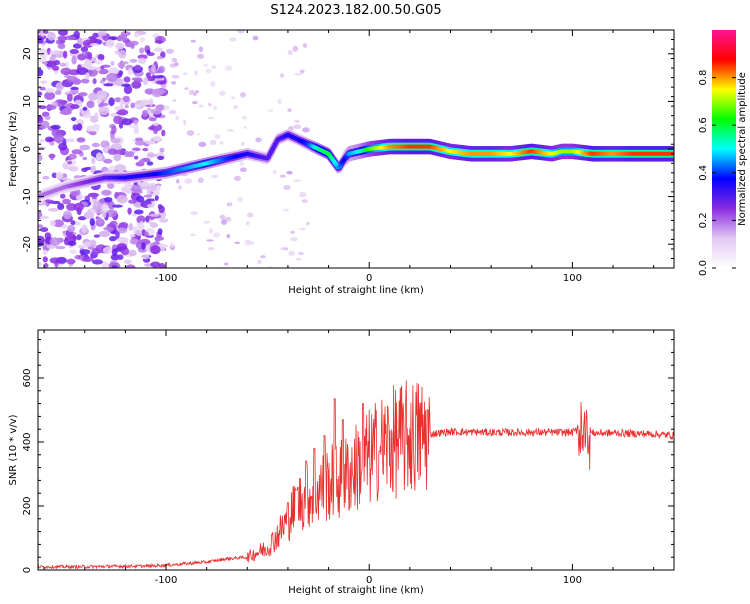 This screenshot has height=604, width=750. Describe the element at coordinates (27, 377) in the screenshot. I see `y-tick-label: 600` at that location.